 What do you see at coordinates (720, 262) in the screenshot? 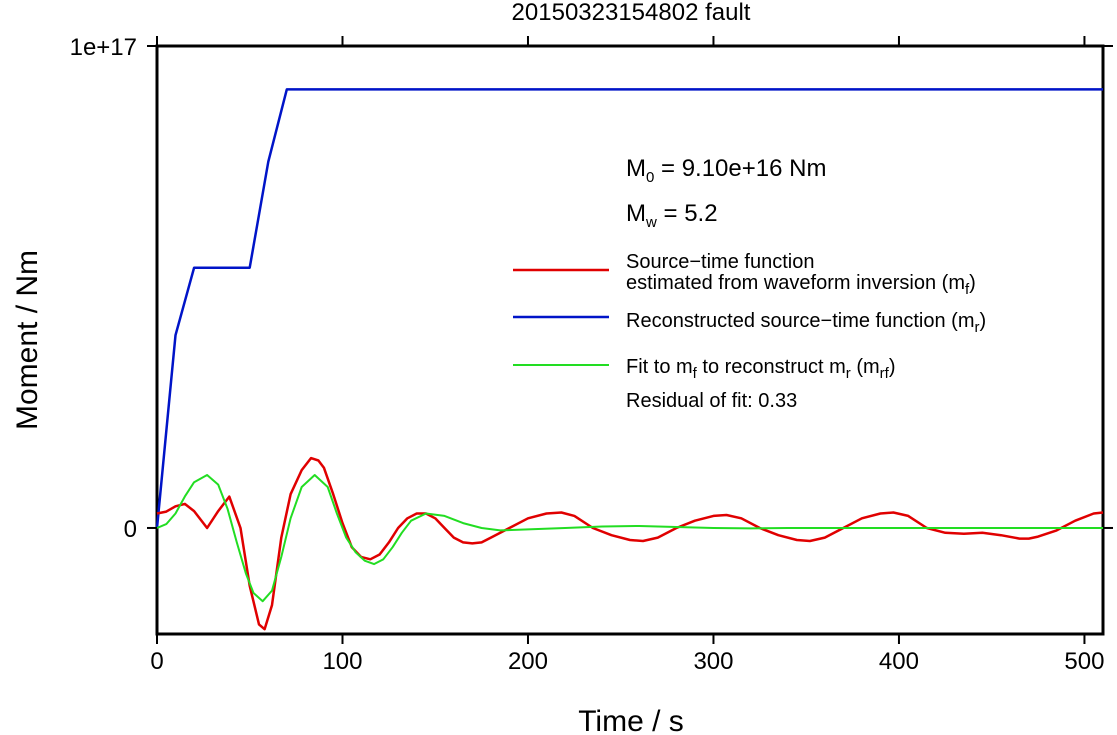
I see `legend-label-stf-line1: Source−time function` at bounding box center [720, 262].